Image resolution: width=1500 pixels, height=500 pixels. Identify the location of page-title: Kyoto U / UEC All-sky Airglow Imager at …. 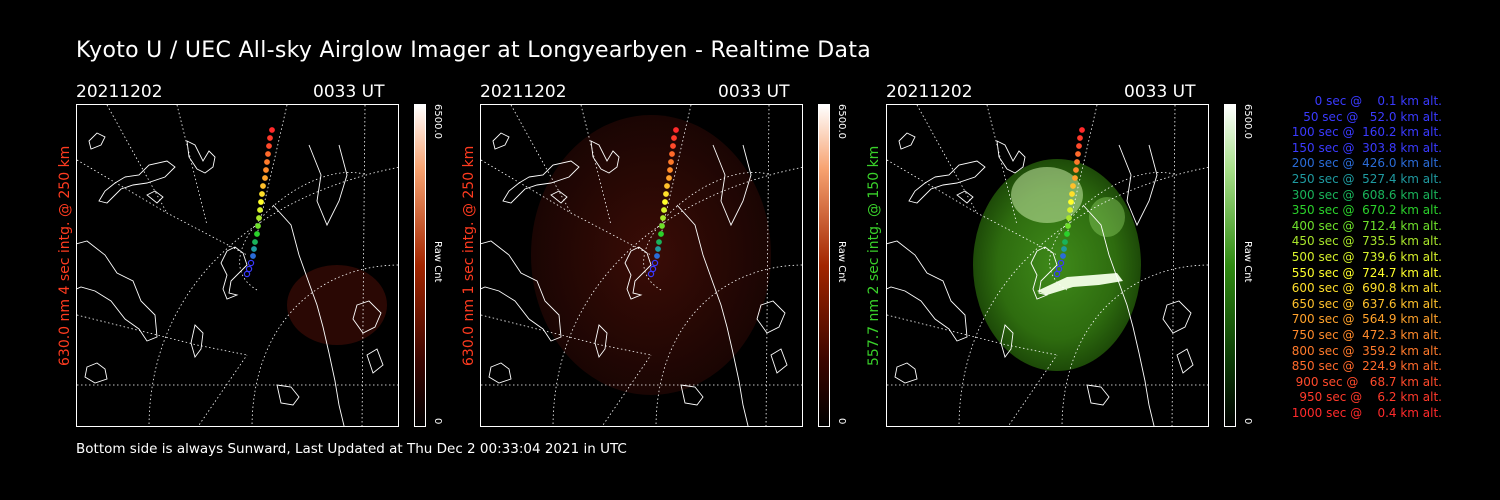
(474, 50).